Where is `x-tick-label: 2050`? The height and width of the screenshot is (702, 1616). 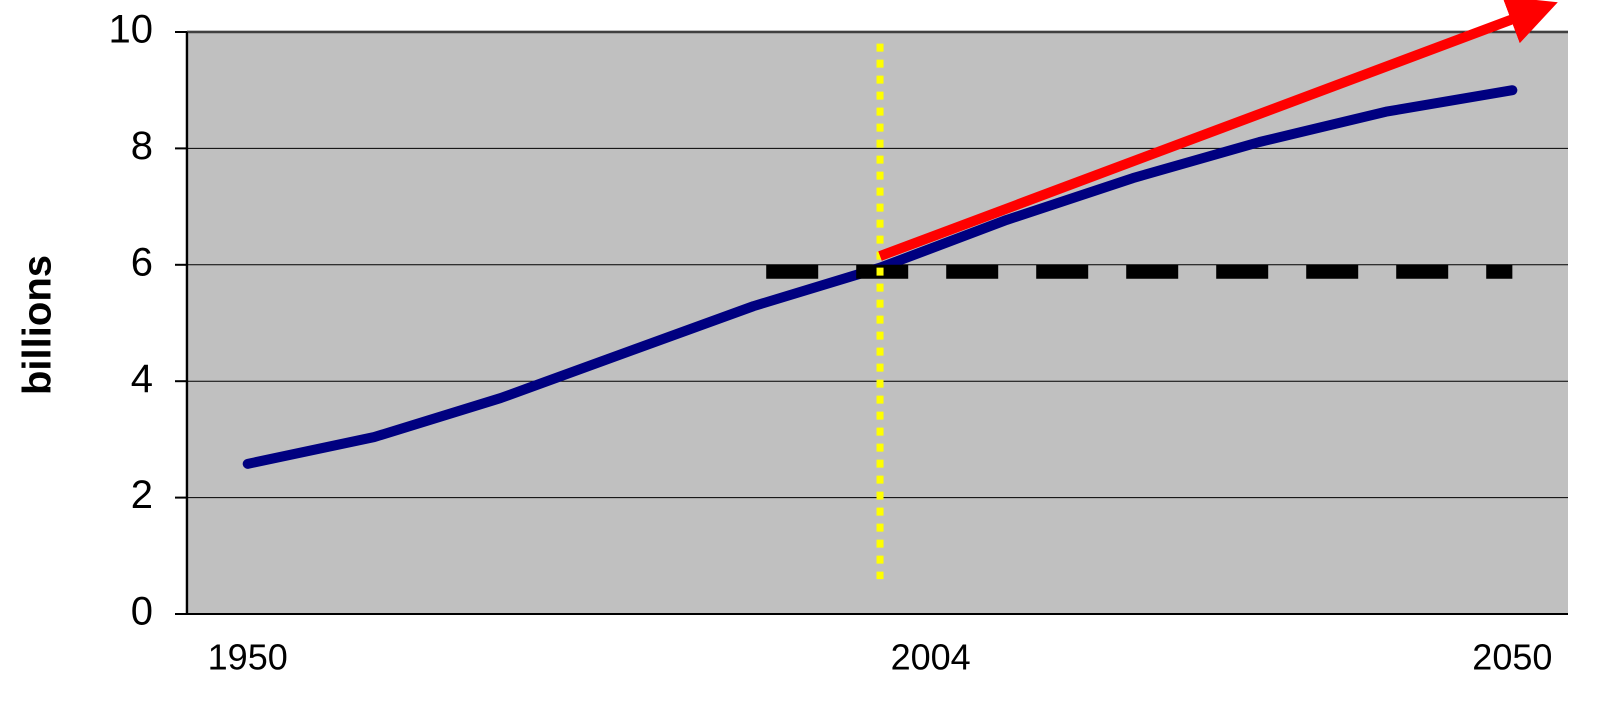
x-tick-label: 2050 is located at coordinates (1512, 657).